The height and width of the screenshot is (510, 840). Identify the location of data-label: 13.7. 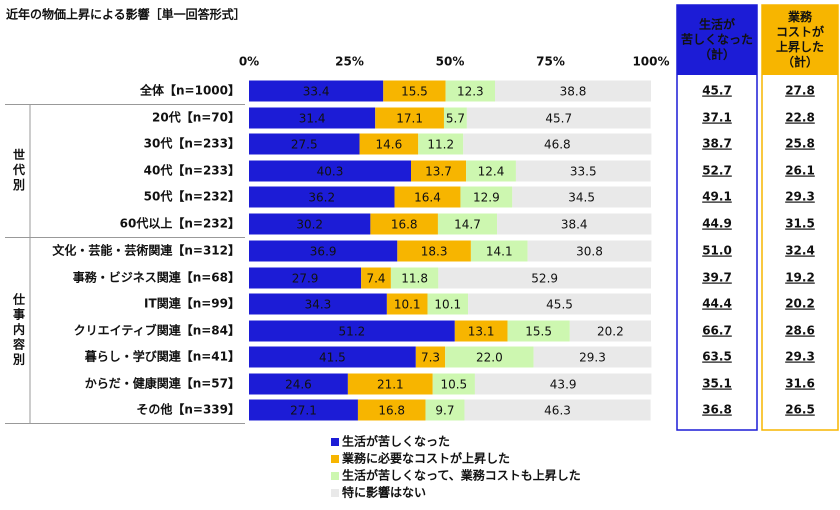
(438, 172).